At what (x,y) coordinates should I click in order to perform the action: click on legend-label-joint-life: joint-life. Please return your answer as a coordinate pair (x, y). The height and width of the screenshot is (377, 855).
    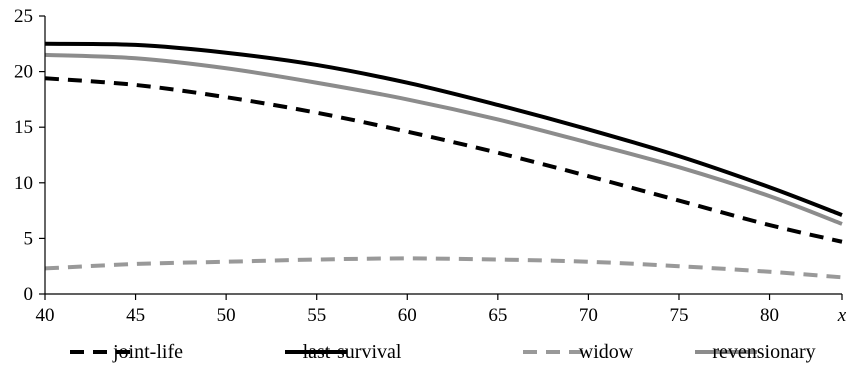
    Looking at the image, I should click on (147, 352).